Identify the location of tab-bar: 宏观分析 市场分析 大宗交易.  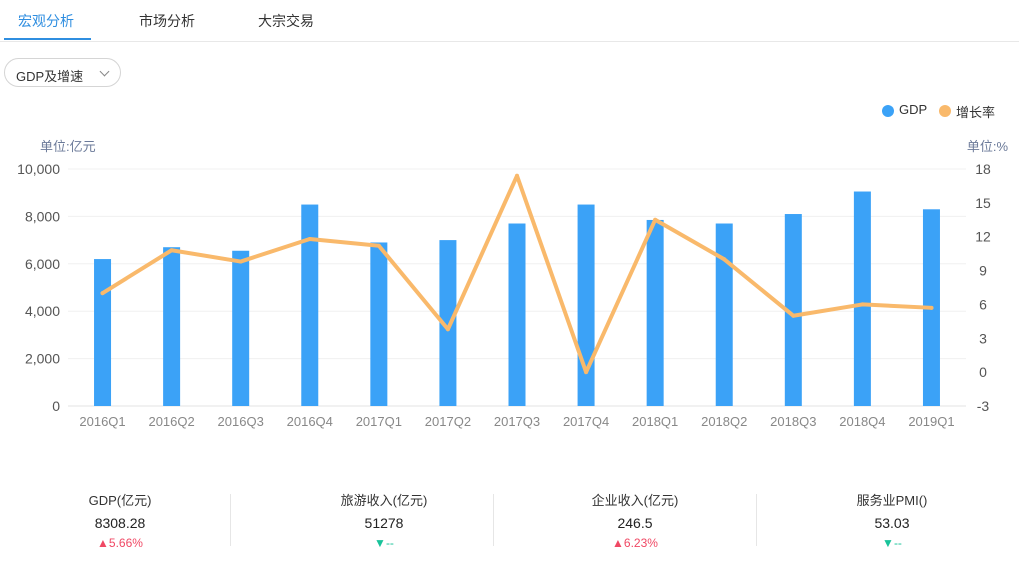
(509, 21).